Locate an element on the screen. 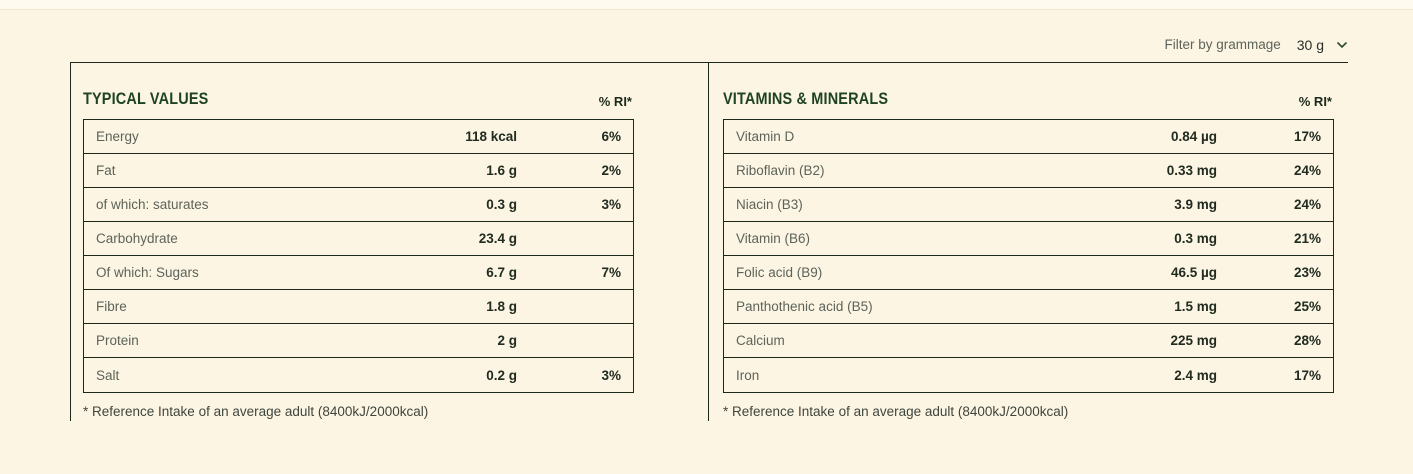 The height and width of the screenshot is (474, 1413). row-label: Fat is located at coordinates (106, 170).